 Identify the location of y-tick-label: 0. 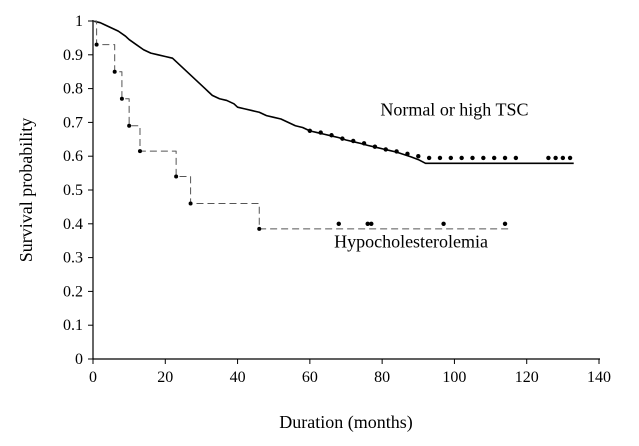
(79, 359).